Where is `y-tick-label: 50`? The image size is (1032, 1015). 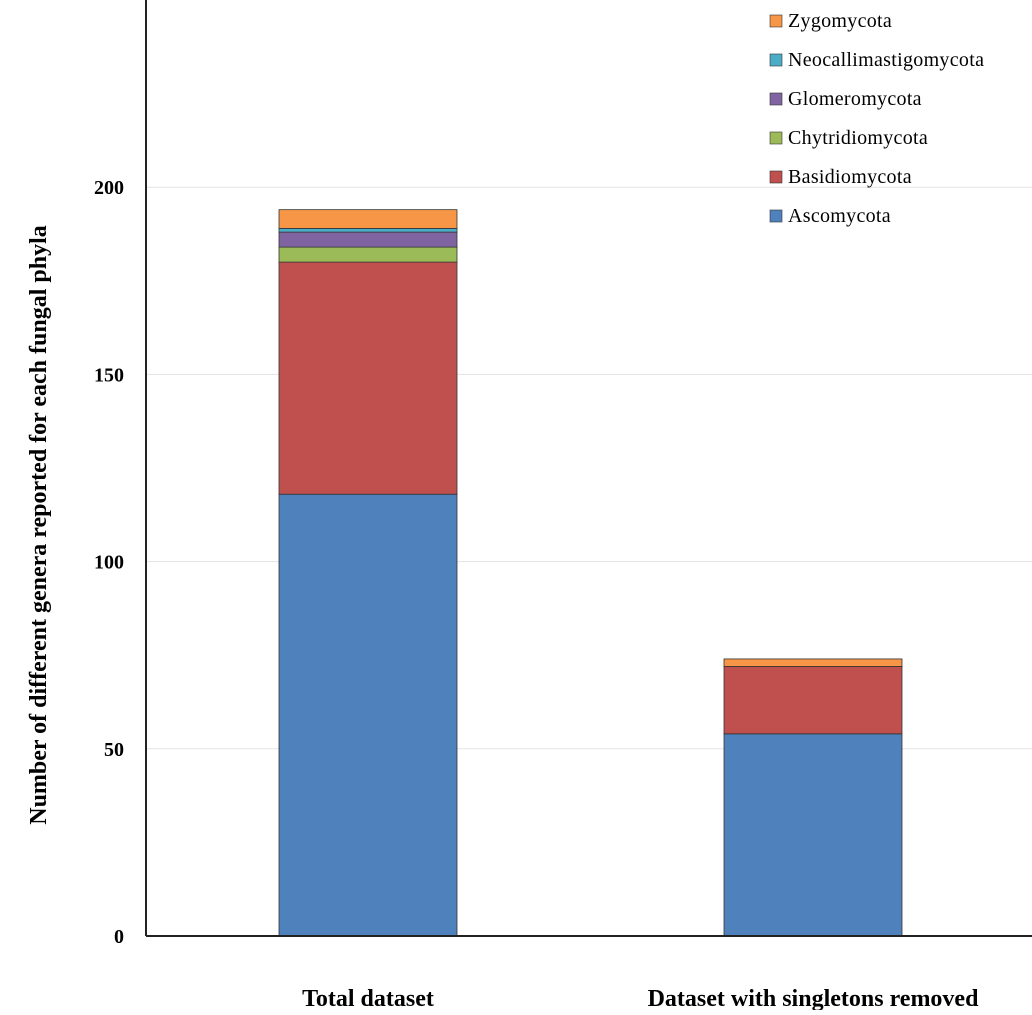 y-tick-label: 50 is located at coordinates (114, 750).